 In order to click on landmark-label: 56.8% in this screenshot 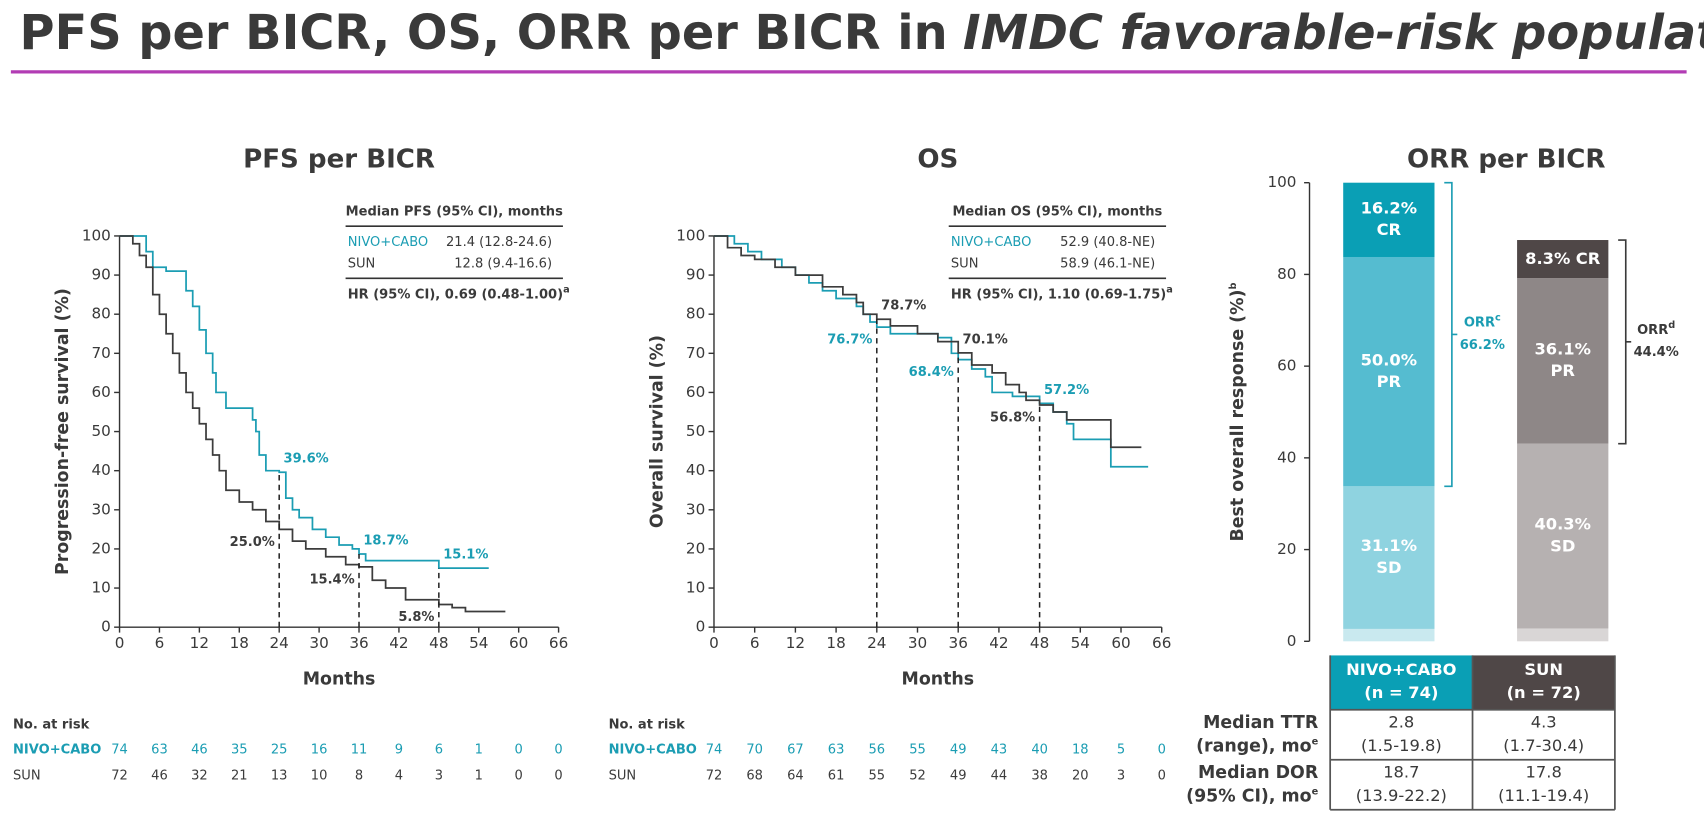, I will do `click(1012, 417)`.